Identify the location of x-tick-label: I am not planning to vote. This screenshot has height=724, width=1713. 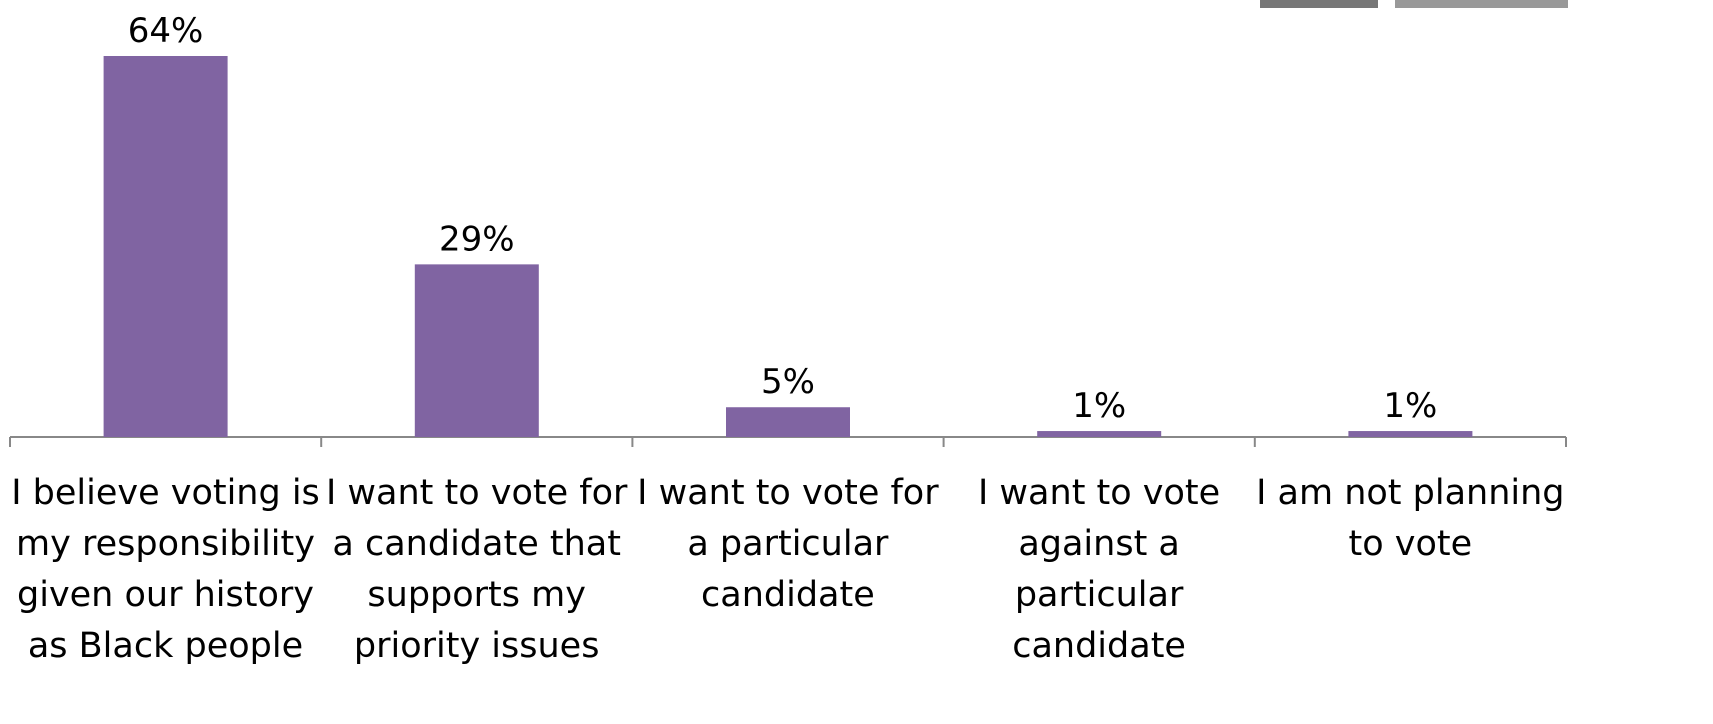
(1410, 518).